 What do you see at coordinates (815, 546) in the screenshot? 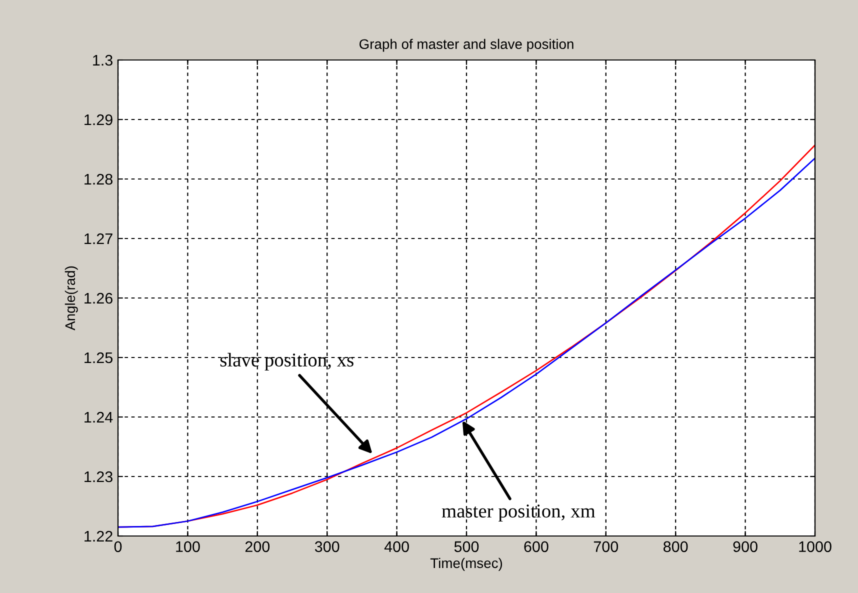
I see `x-tick-label: 1000` at bounding box center [815, 546].